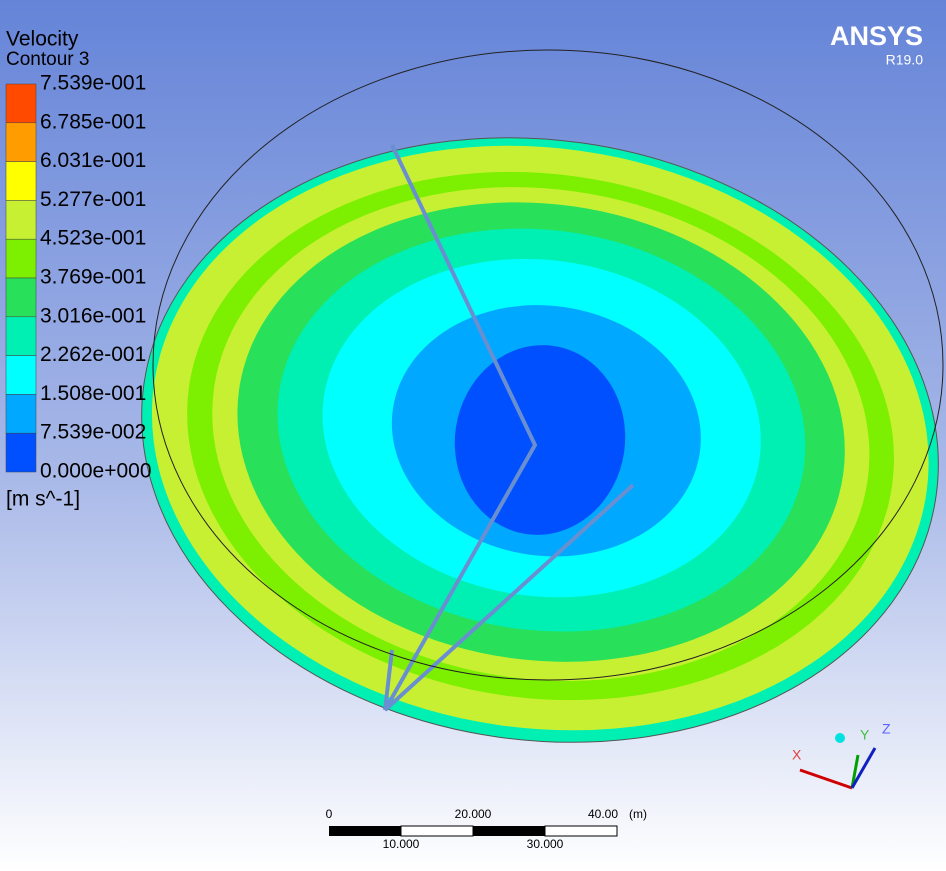  I want to click on legend-label: 6.785e-001, so click(93, 121).